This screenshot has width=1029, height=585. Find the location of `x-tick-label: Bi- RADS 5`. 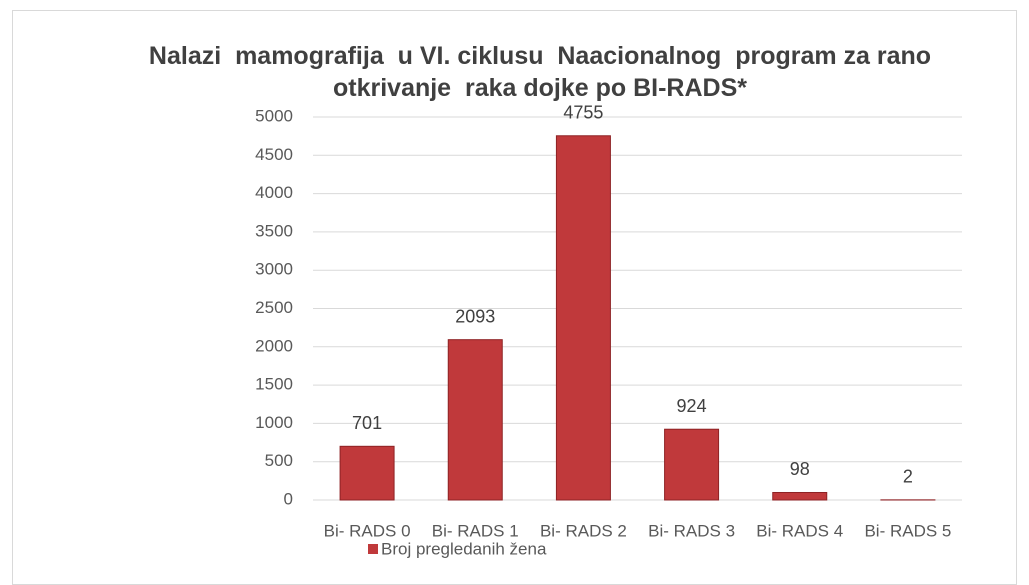

x-tick-label: Bi- RADS 5 is located at coordinates (907, 530).